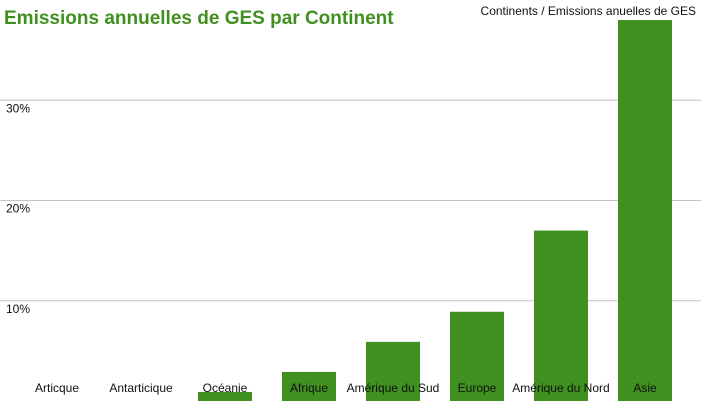 The image size is (701, 402). What do you see at coordinates (225, 388) in the screenshot?
I see `x-tick-label: Océanie` at bounding box center [225, 388].